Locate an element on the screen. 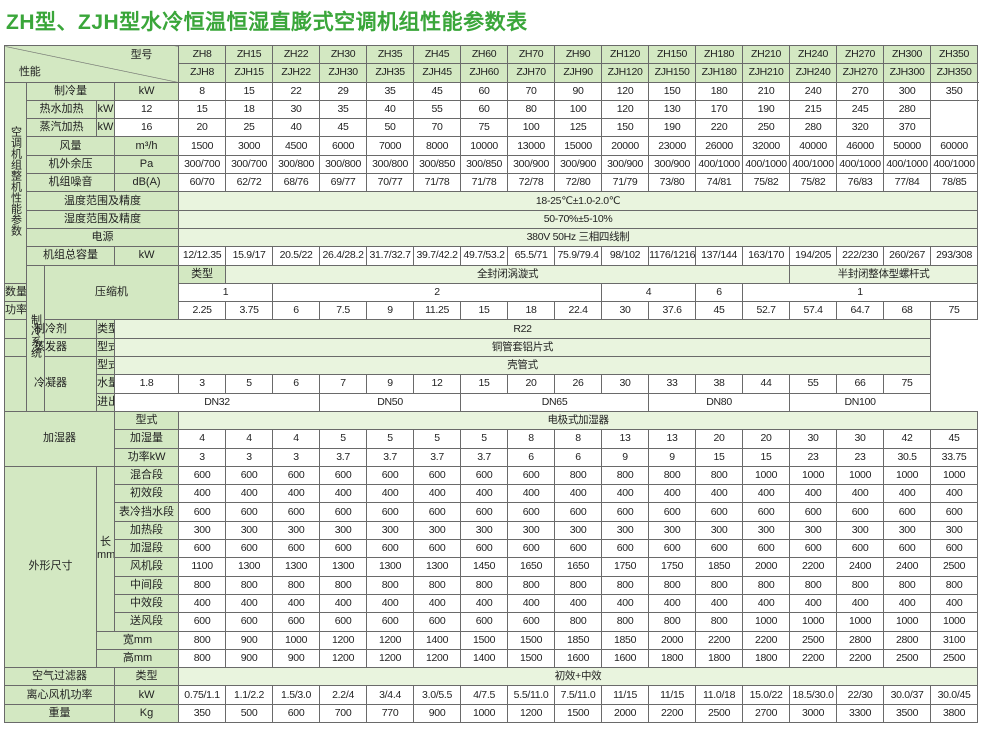  value: 1650 is located at coordinates (531, 567).